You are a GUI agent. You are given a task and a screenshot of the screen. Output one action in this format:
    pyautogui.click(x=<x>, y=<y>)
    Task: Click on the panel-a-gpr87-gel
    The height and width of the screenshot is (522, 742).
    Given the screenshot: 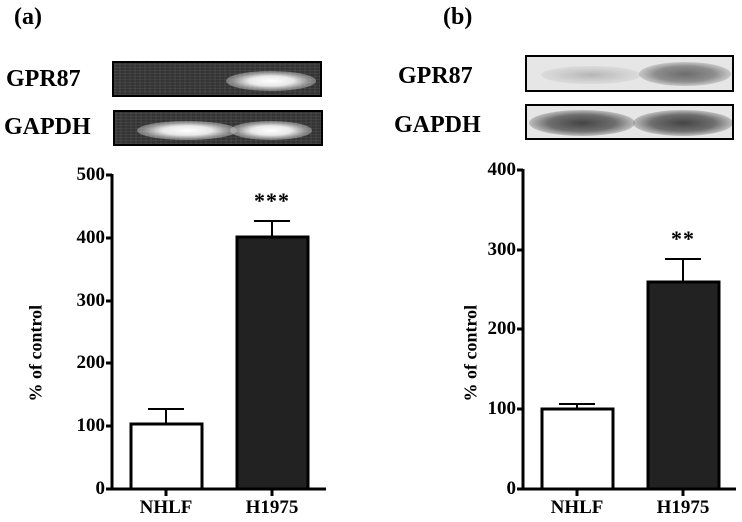 What is the action you would take?
    pyautogui.click(x=217, y=79)
    